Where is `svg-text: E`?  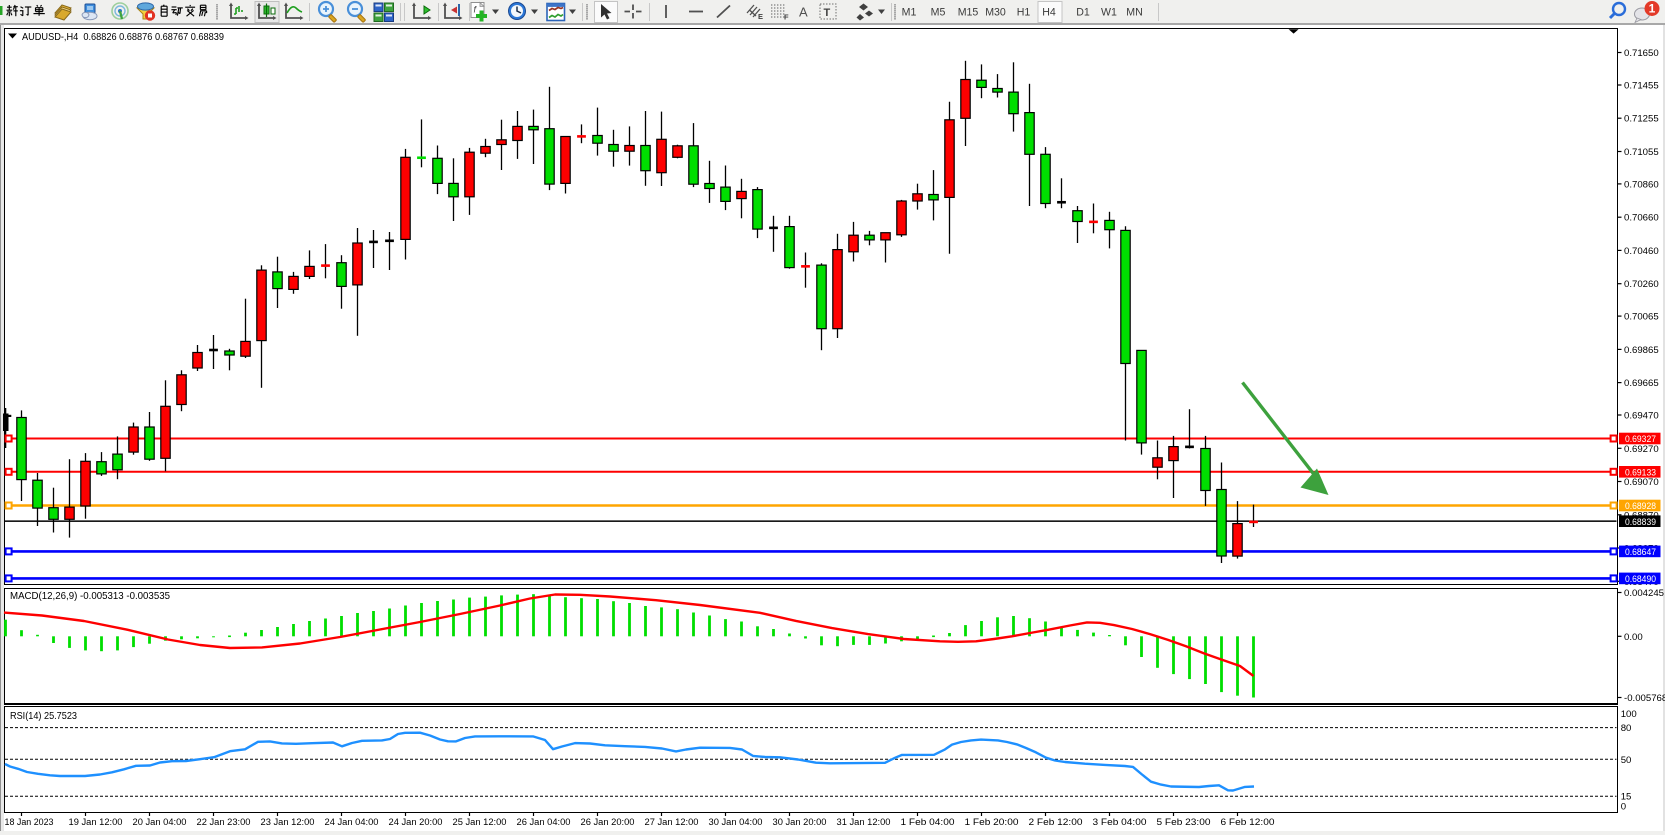 svg-text: E is located at coordinates (760, 16).